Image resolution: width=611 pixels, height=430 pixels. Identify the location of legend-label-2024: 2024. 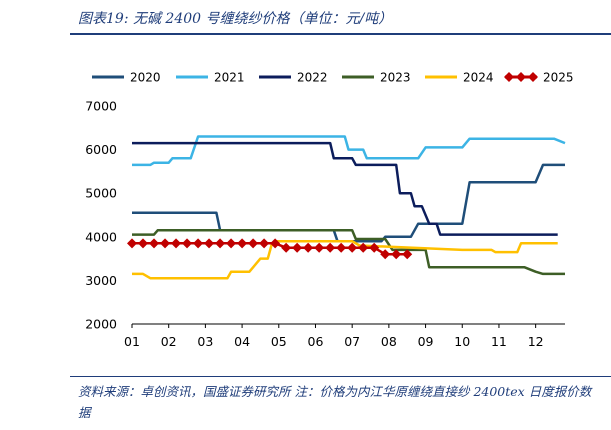
(478, 78).